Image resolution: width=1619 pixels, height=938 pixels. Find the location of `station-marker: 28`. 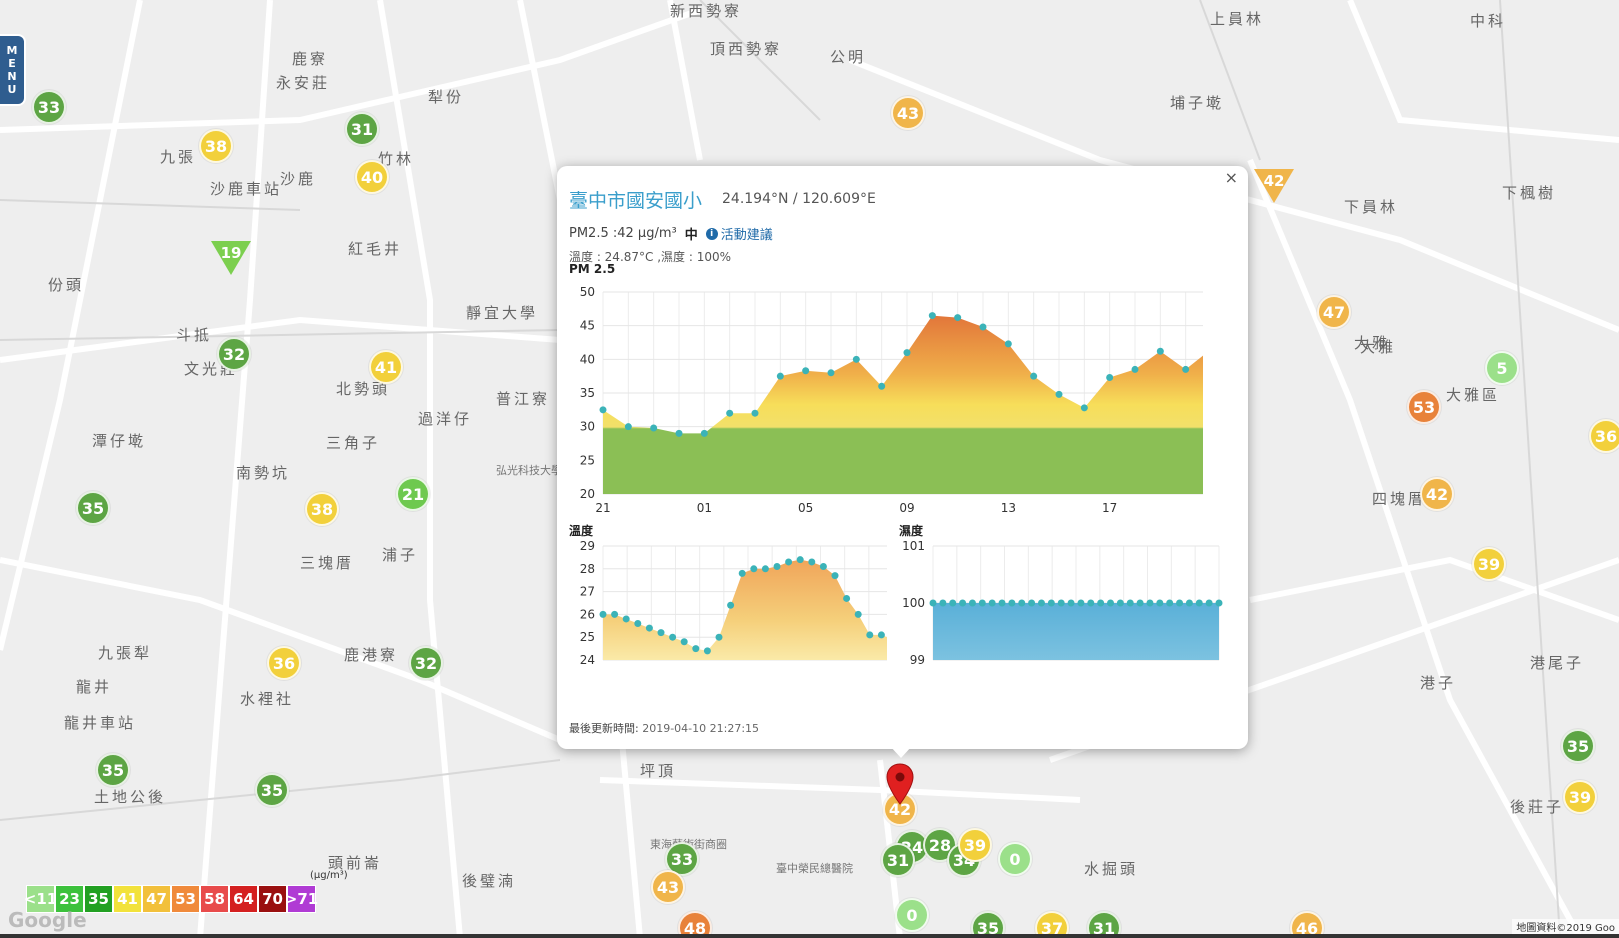

station-marker: 28 is located at coordinates (940, 845).